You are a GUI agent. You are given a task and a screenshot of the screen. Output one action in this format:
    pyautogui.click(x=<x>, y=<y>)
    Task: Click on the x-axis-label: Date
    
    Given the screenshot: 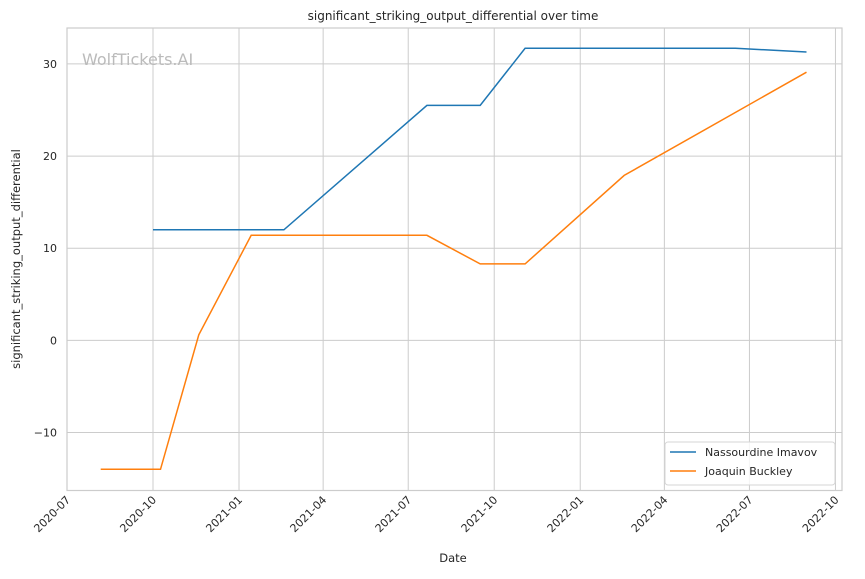 What is the action you would take?
    pyautogui.click(x=453, y=558)
    